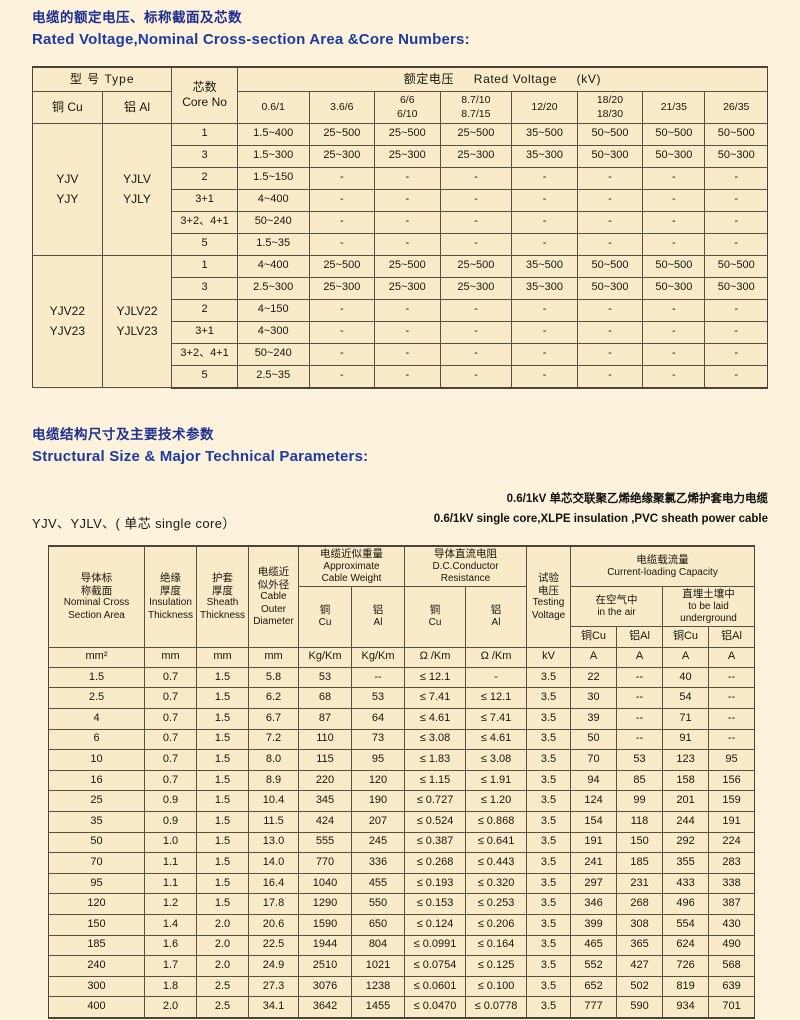 Image resolution: width=800 pixels, height=1020 pixels. I want to click on type-cu-line1: YJV22, so click(67, 310).